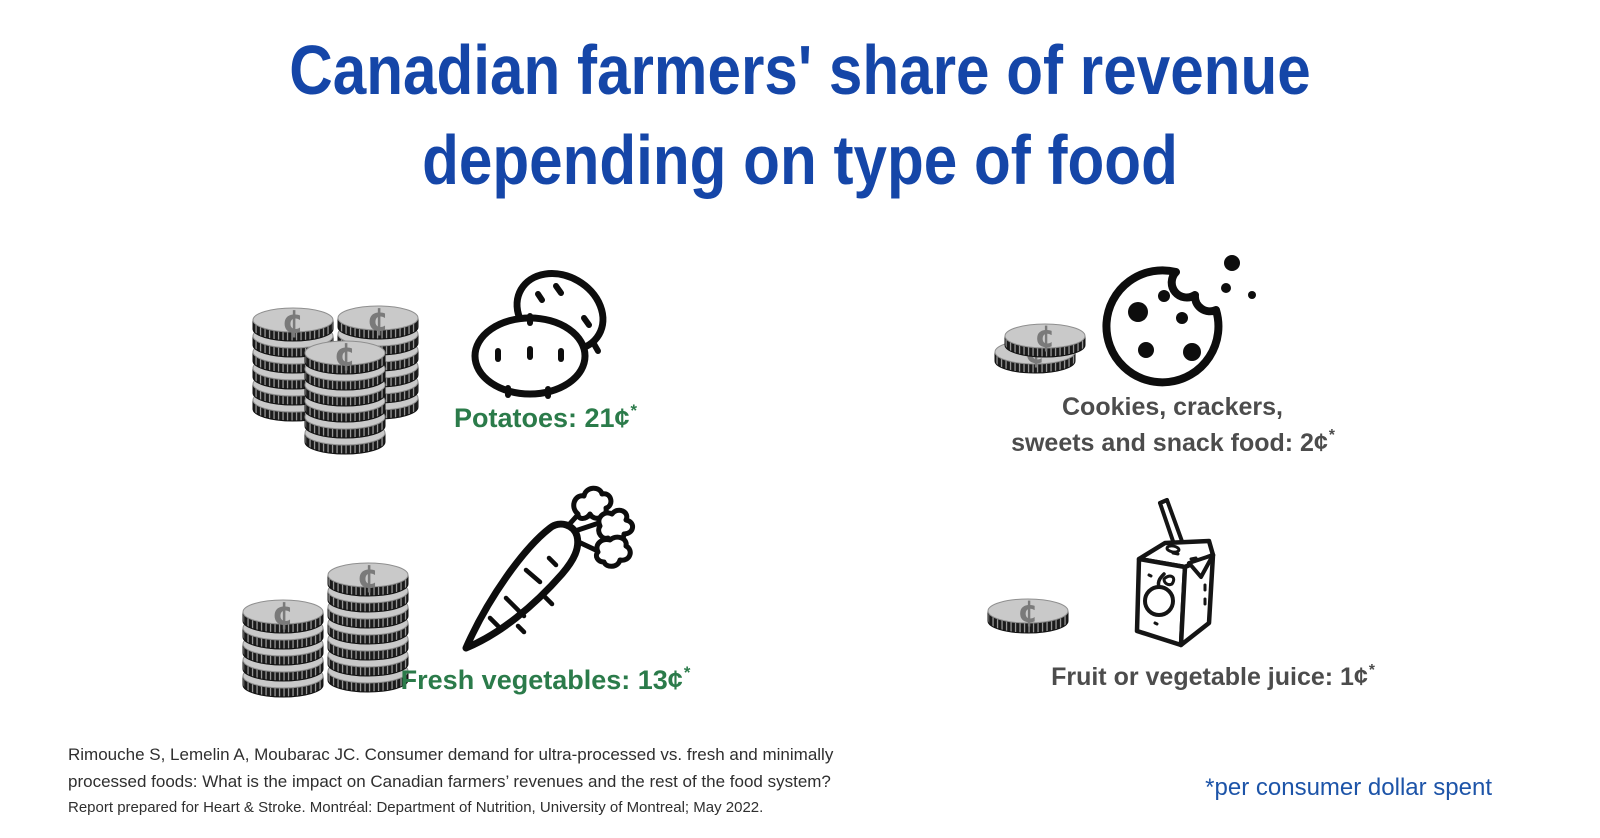 The image size is (1600, 838). What do you see at coordinates (800, 159) in the screenshot?
I see `page-title-line-2: depending on type of food` at bounding box center [800, 159].